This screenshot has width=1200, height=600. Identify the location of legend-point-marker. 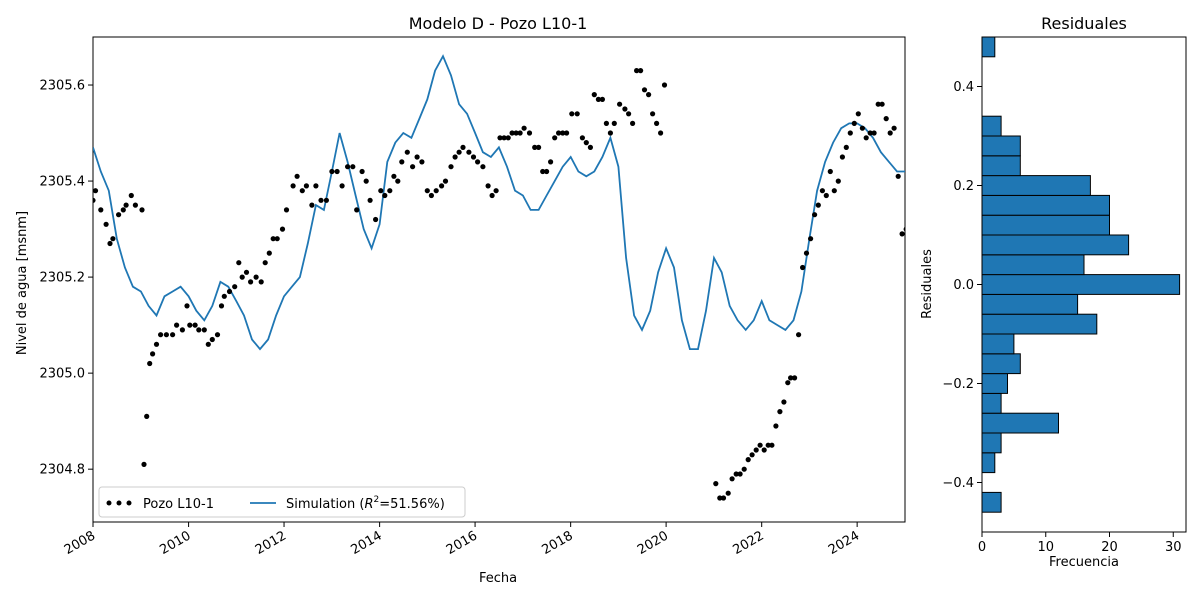
(119, 503).